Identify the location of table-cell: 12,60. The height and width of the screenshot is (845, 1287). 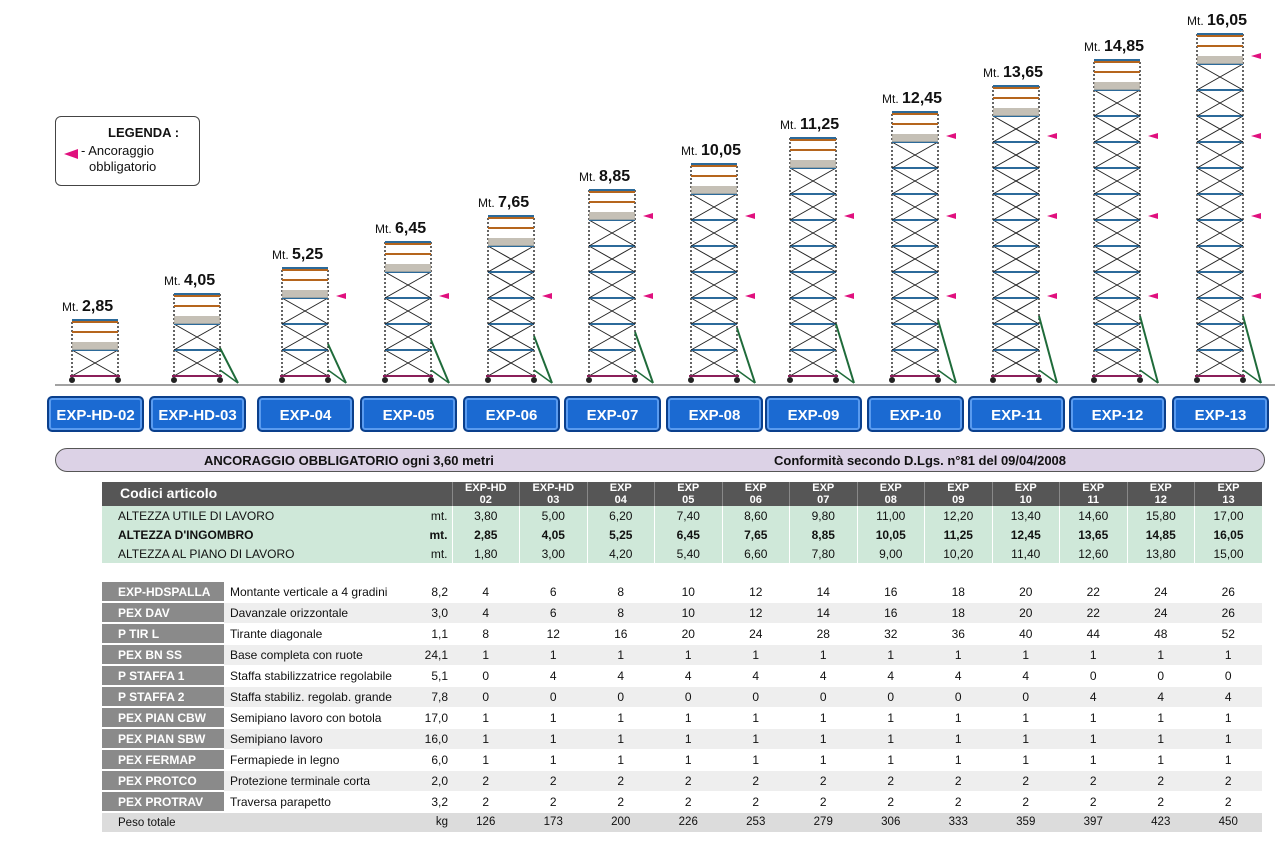
(1093, 553).